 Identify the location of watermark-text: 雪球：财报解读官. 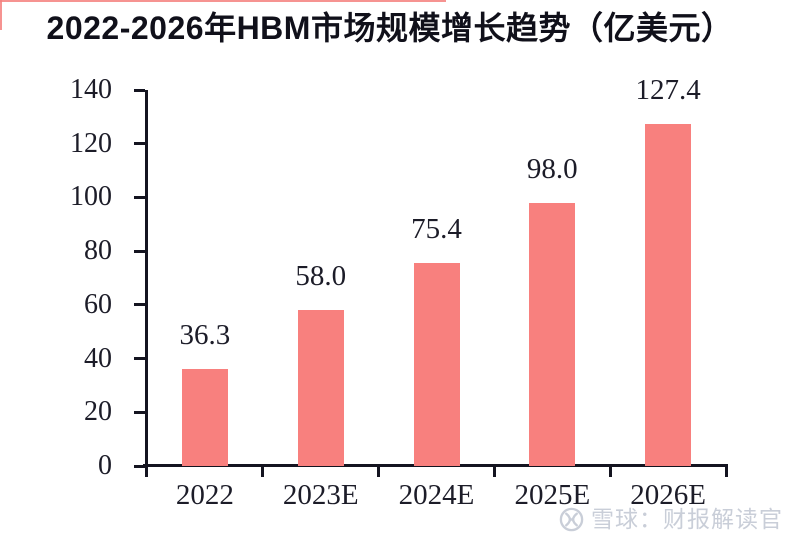
(687, 519).